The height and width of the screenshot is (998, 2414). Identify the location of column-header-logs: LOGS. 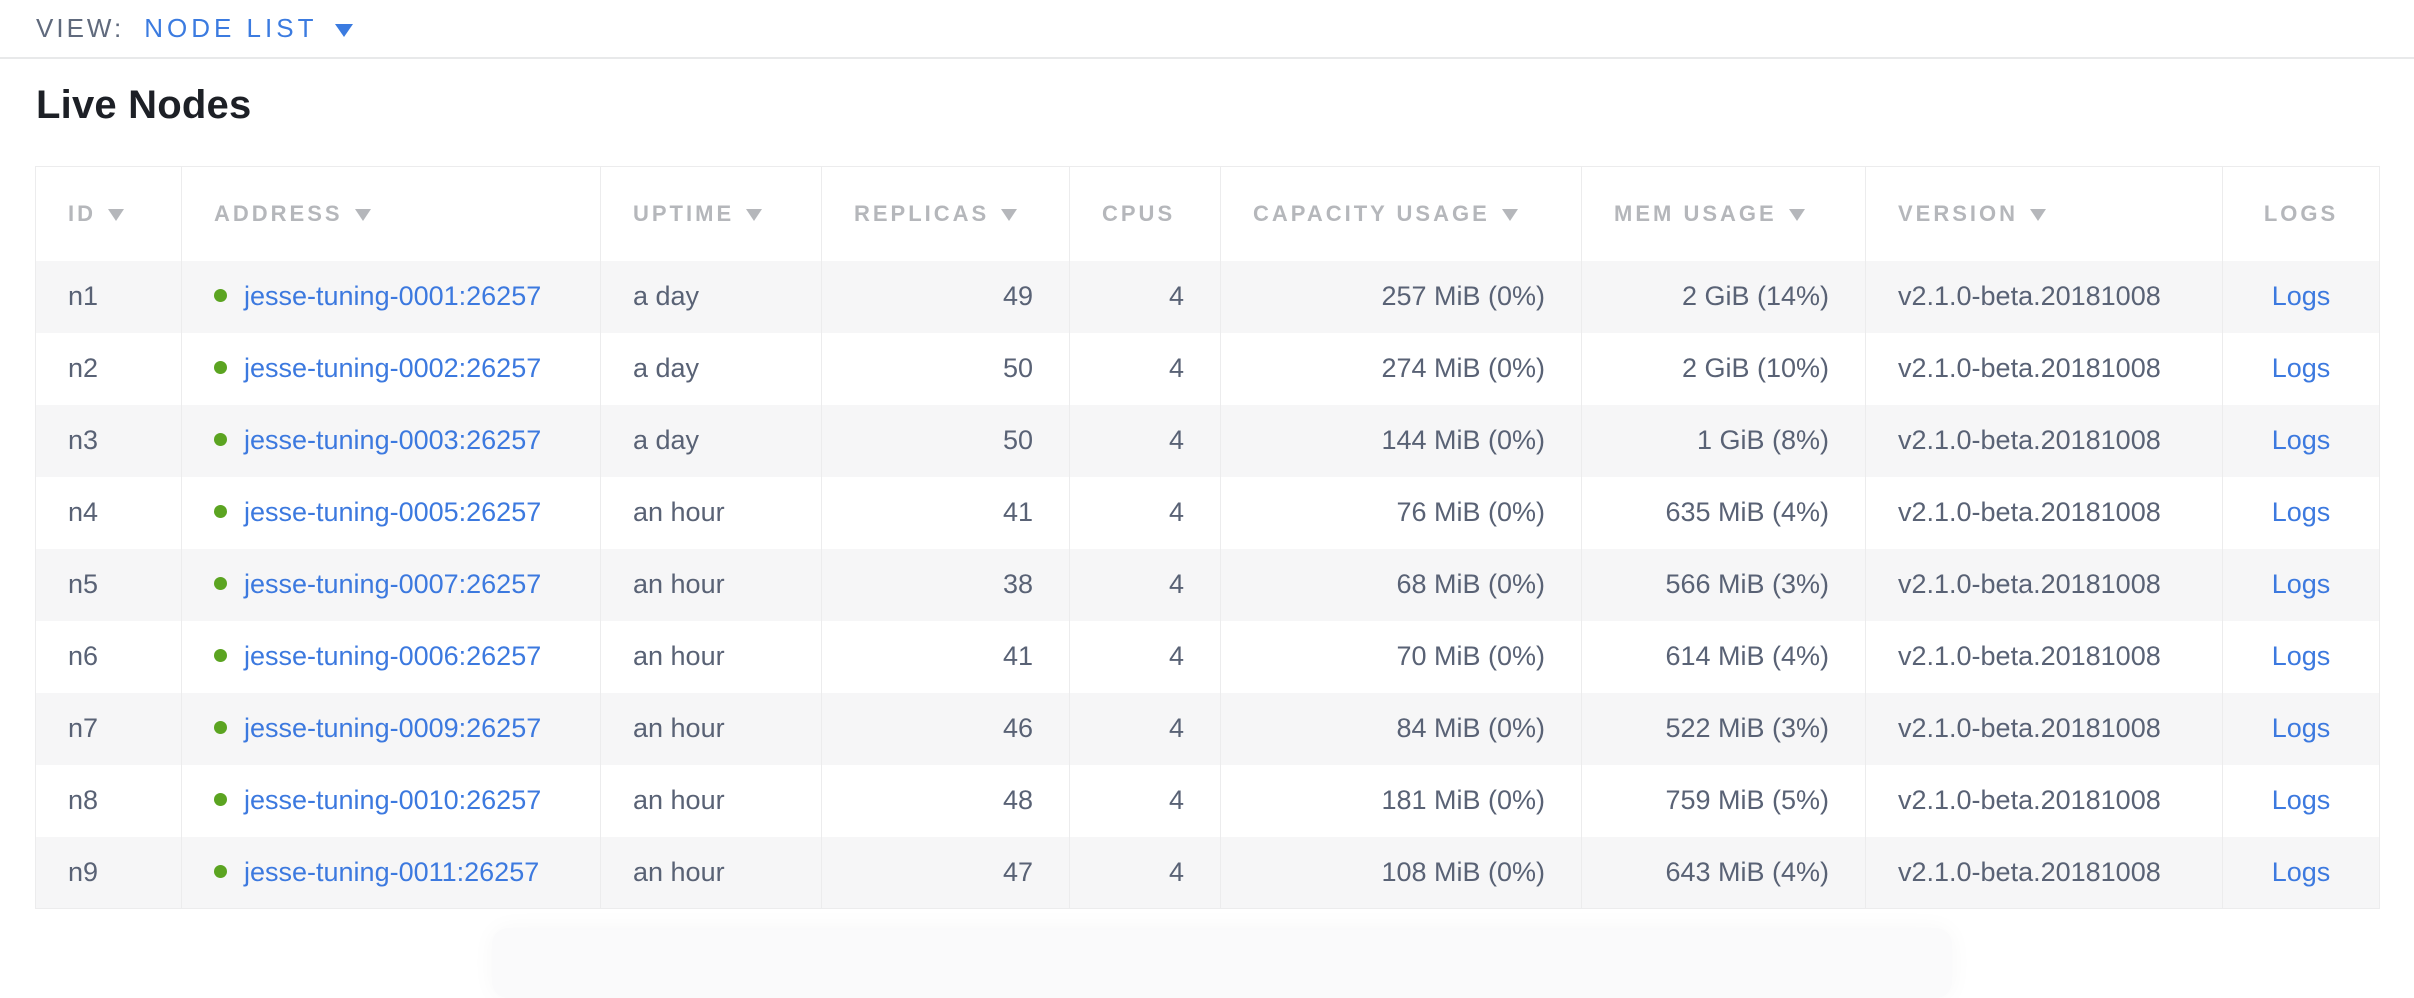
(2301, 213).